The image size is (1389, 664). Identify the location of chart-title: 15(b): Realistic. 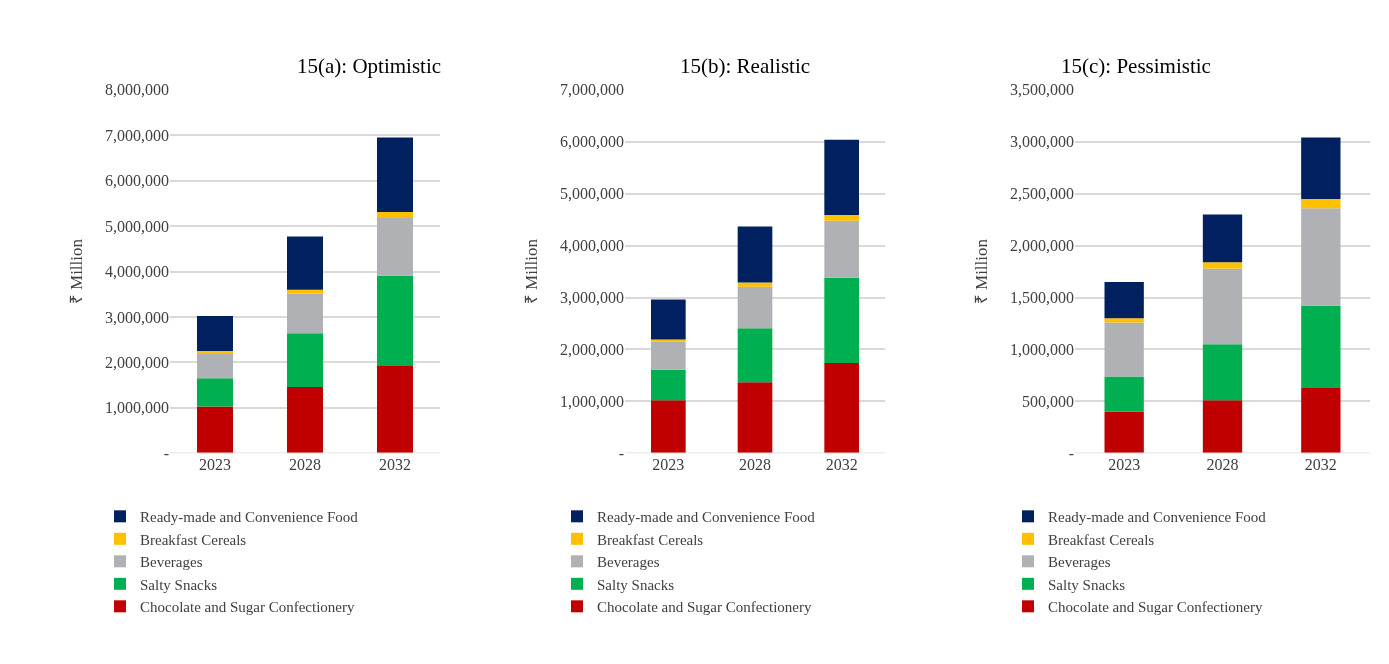
(745, 66).